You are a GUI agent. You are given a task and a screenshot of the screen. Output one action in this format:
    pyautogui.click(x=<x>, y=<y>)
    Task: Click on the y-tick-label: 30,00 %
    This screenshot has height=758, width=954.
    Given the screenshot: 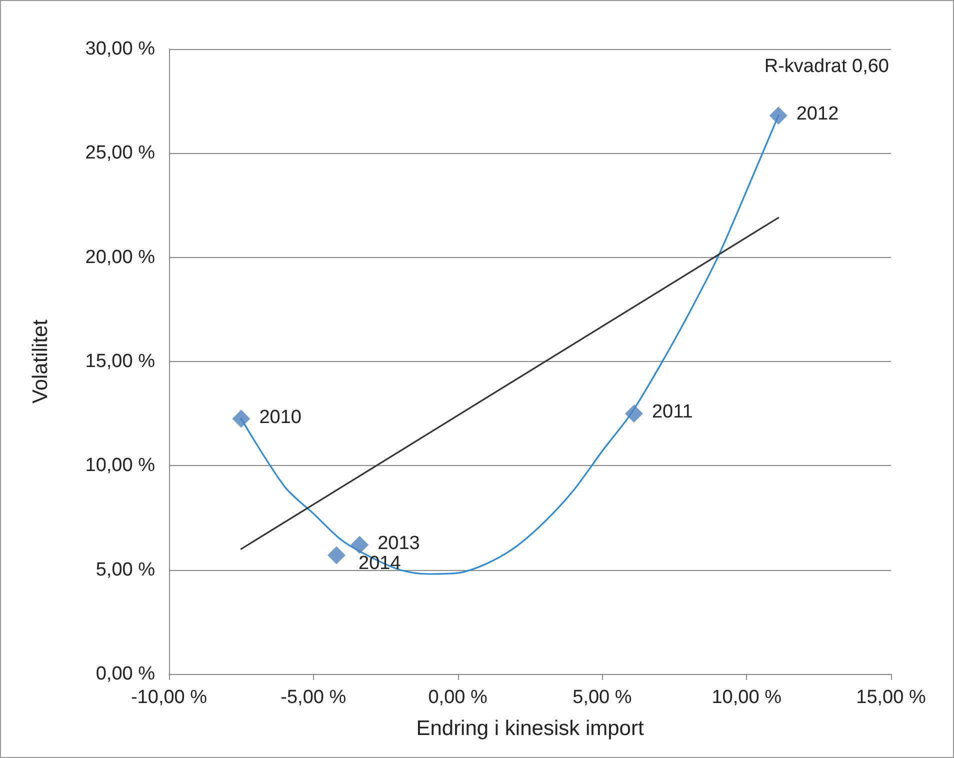 What is the action you would take?
    pyautogui.click(x=120, y=49)
    